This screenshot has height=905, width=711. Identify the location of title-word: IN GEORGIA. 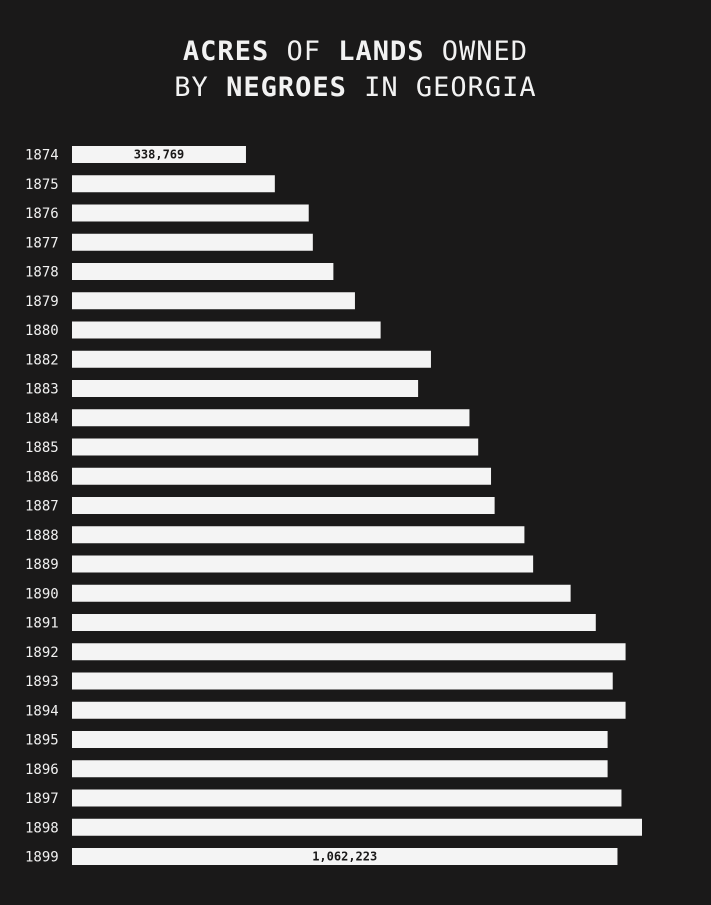
(441, 87).